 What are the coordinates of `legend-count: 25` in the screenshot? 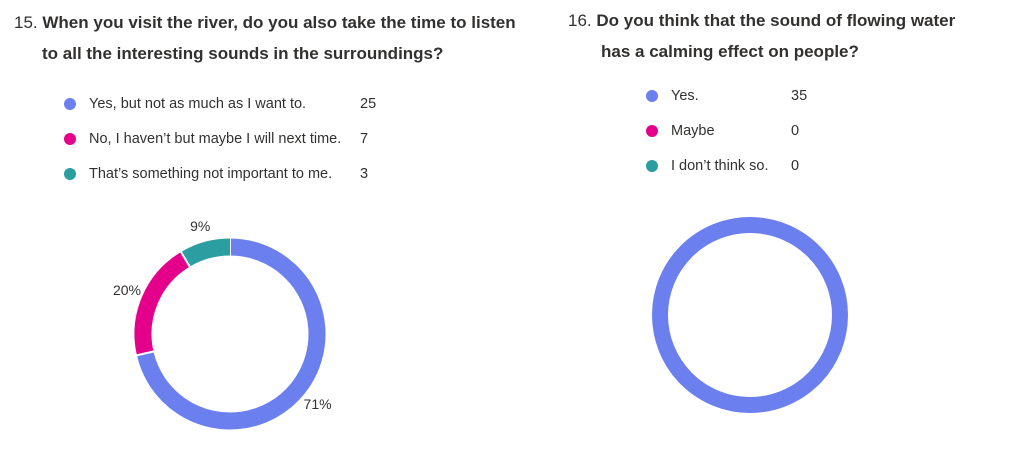 It's located at (368, 104).